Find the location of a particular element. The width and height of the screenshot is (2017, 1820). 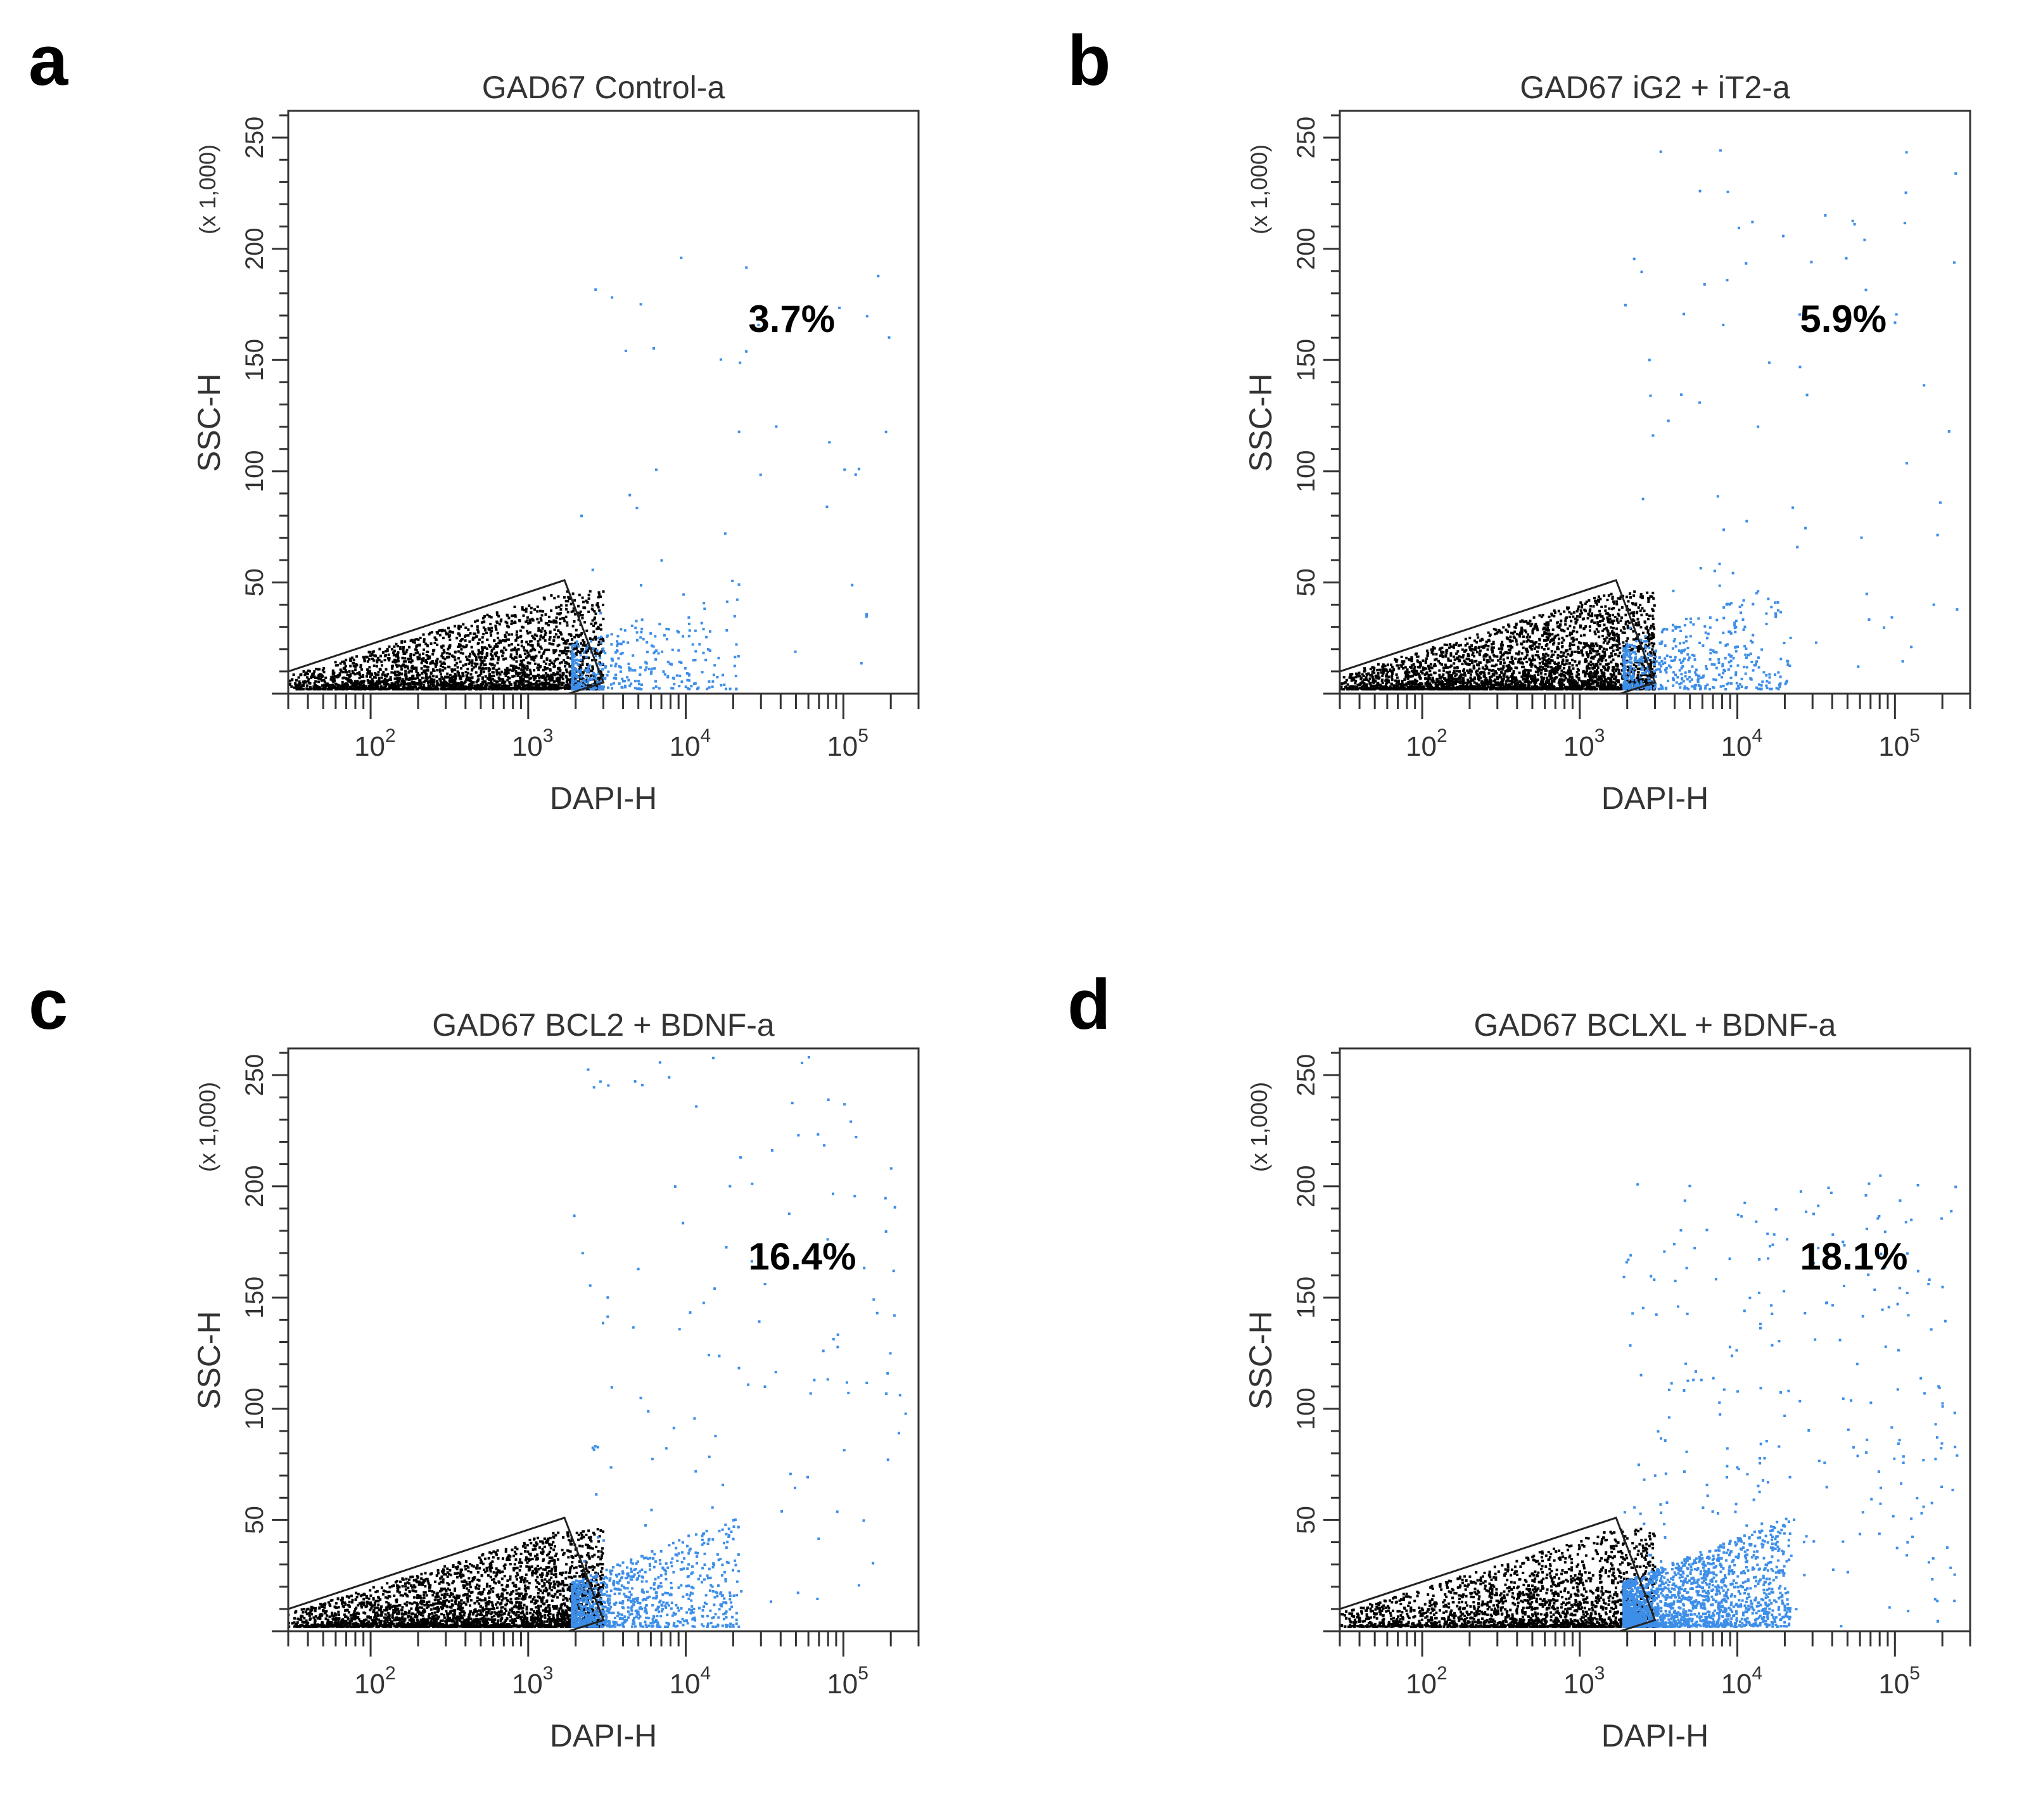

series-gated-b is located at coordinates (1498, 640).